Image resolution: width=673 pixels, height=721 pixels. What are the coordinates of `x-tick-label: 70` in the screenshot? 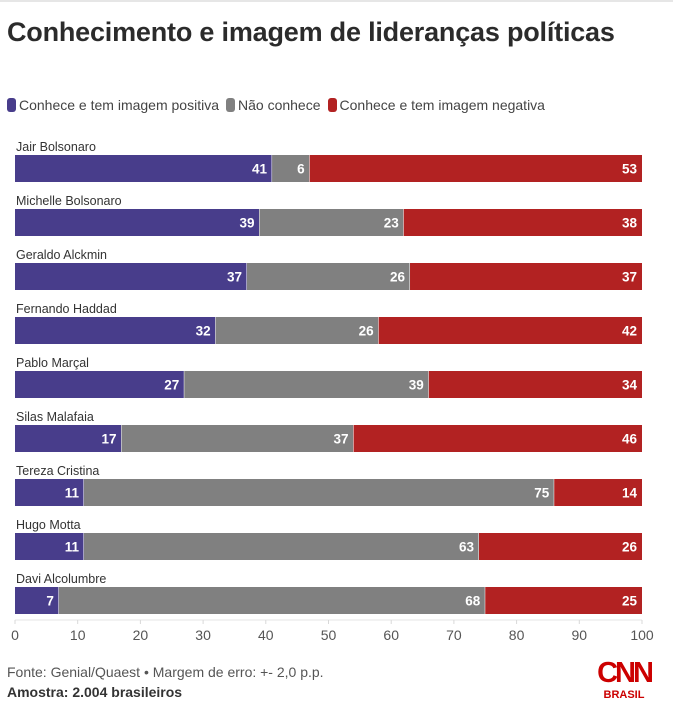 It's located at (454, 635).